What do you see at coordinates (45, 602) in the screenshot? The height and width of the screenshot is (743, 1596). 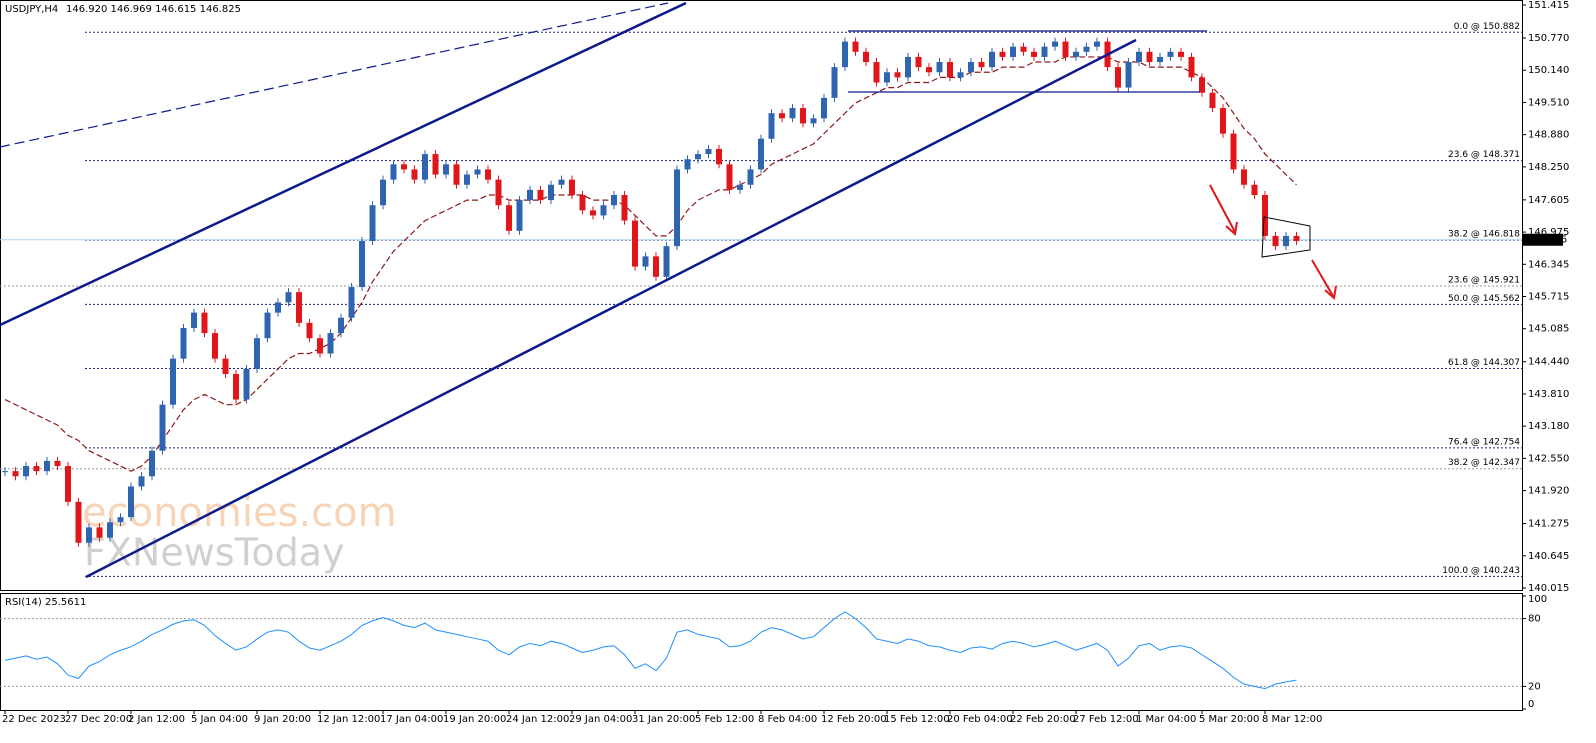 I see `rsi-title: RSI(14) 25.5611` at bounding box center [45, 602].